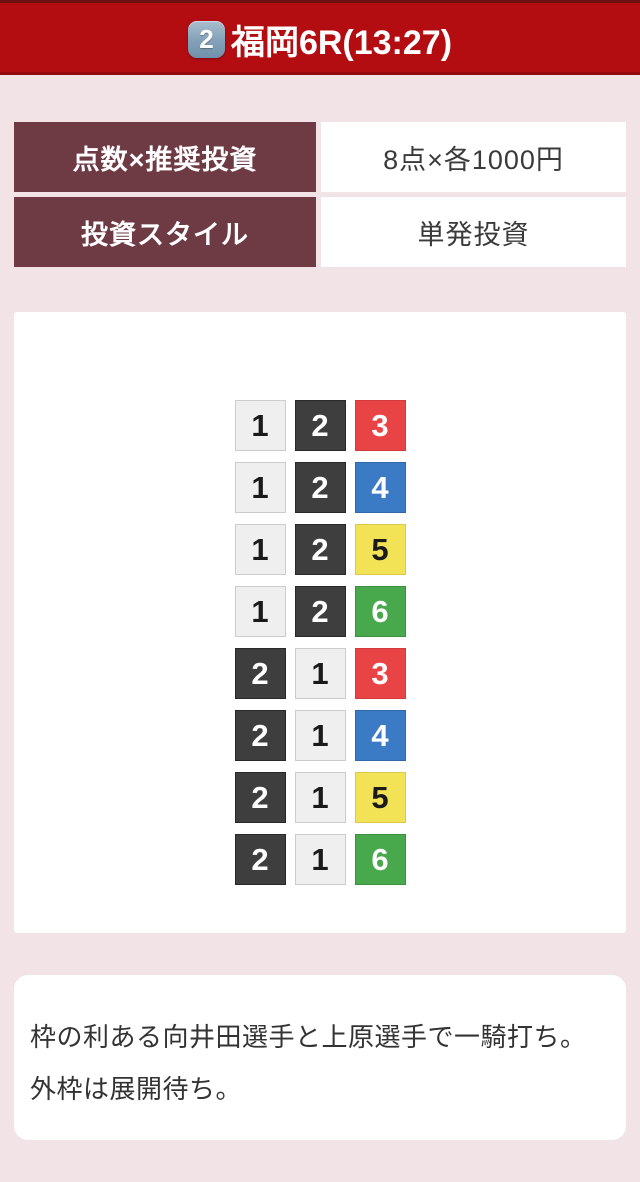  I want to click on comment-text: 枠の利ある向井田選手と上原選手で一騎打ち。外枠は展開待ち。, so click(308, 1063).